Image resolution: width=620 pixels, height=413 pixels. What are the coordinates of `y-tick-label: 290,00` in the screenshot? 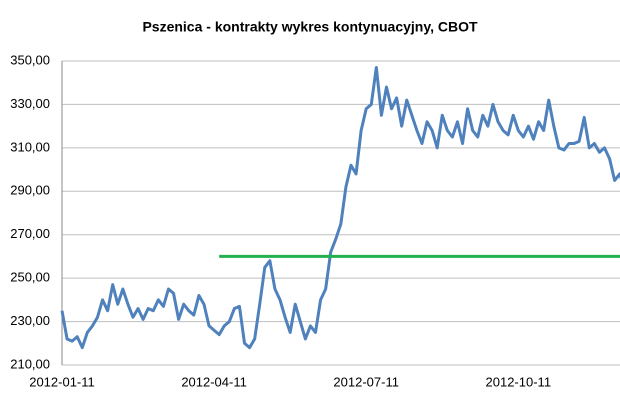 It's located at (30, 190).